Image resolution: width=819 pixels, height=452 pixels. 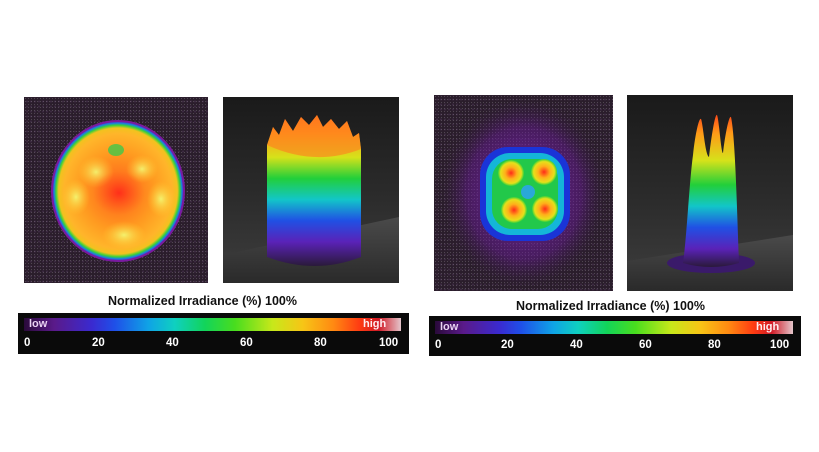 What do you see at coordinates (27, 343) in the screenshot?
I see `left-tick-0: 0` at bounding box center [27, 343].